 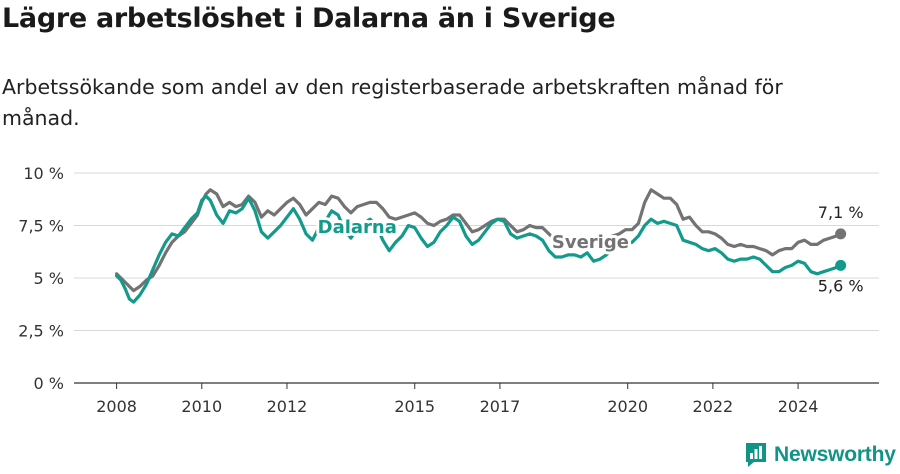 I want to click on y-tick-label: 5 %, so click(x=49, y=278).